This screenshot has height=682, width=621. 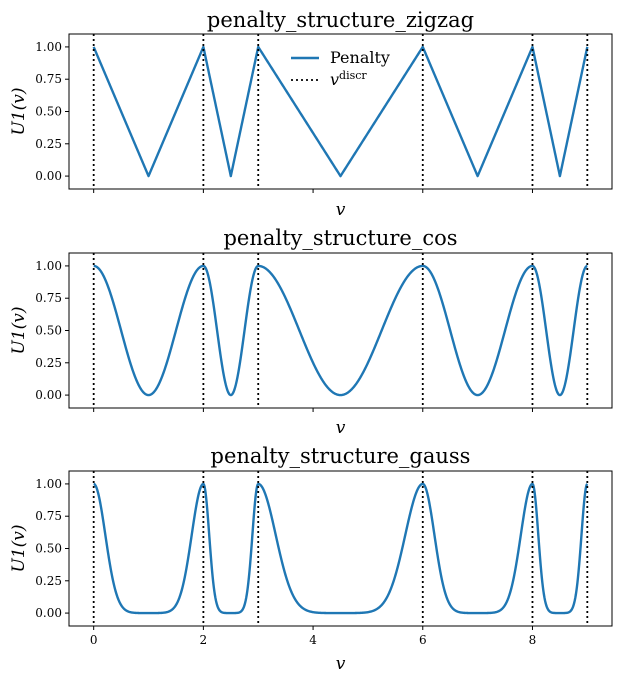 What do you see at coordinates (340, 68) in the screenshot?
I see `legend: Penalty vdiscr` at bounding box center [340, 68].